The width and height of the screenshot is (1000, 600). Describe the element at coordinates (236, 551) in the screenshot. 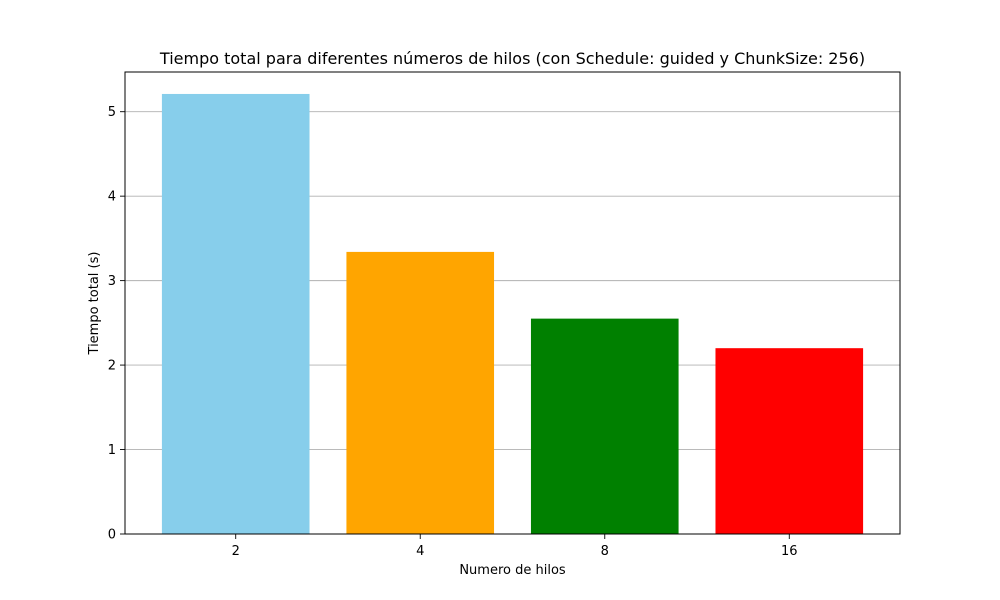

I see `x-tick-label: 2` at that location.